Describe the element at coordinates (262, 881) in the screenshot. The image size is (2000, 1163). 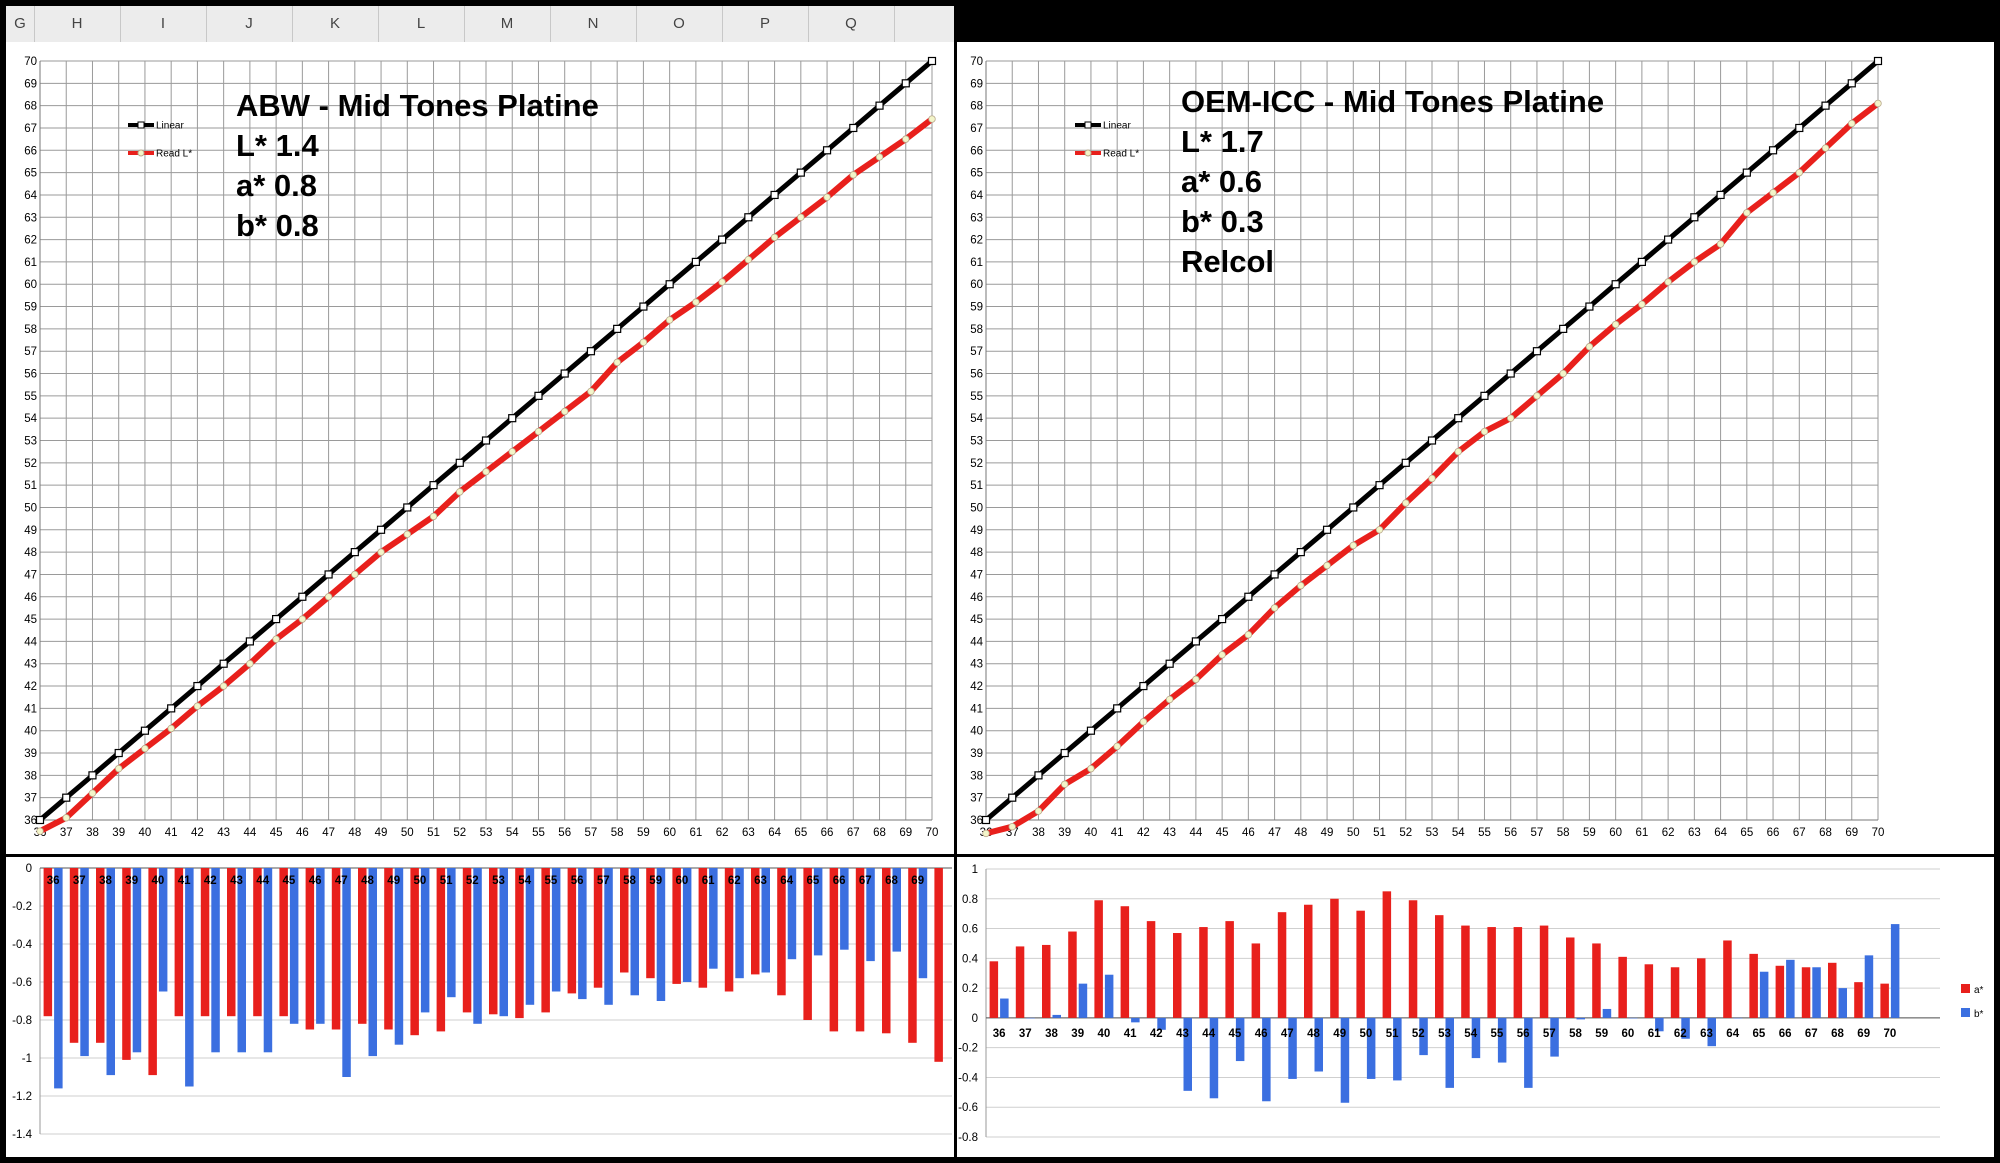
I see `x-tick-label: 44` at that location.